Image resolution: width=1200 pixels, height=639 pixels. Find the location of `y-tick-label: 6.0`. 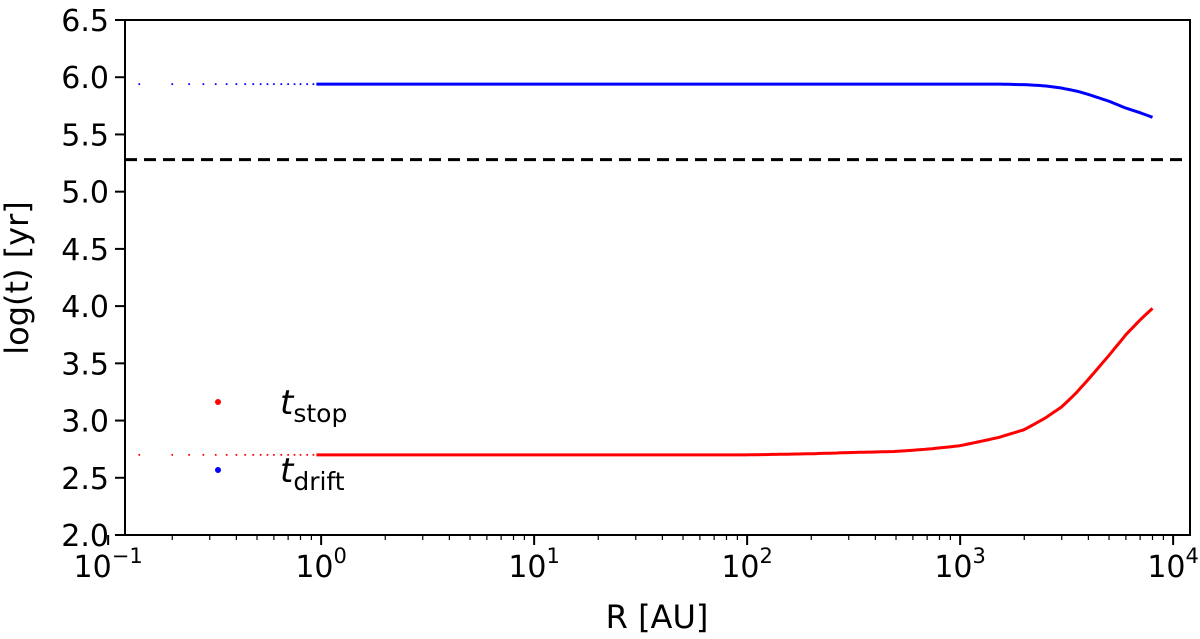

y-tick-label: 6.0 is located at coordinates (85, 78).